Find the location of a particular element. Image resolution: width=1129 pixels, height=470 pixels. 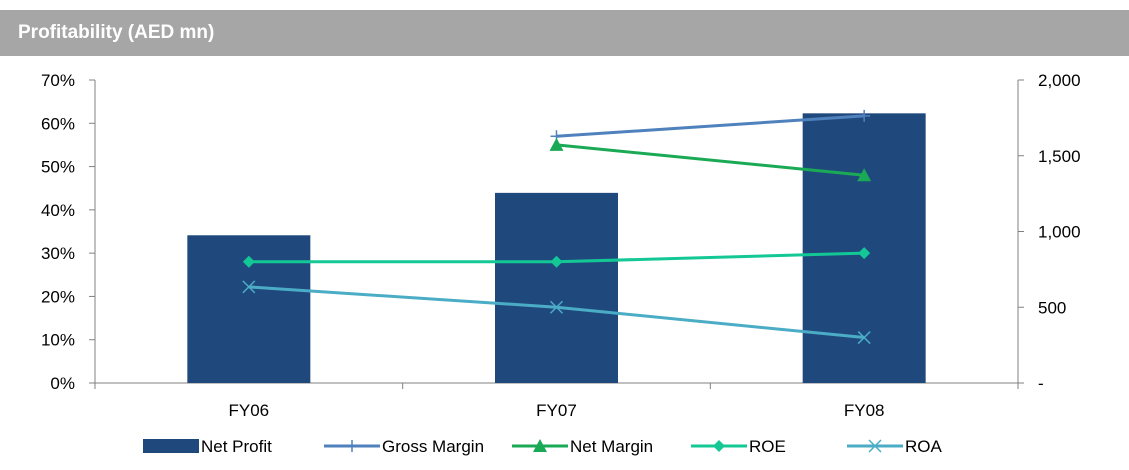

left-axis-tick-label: 20% is located at coordinates (58, 296).